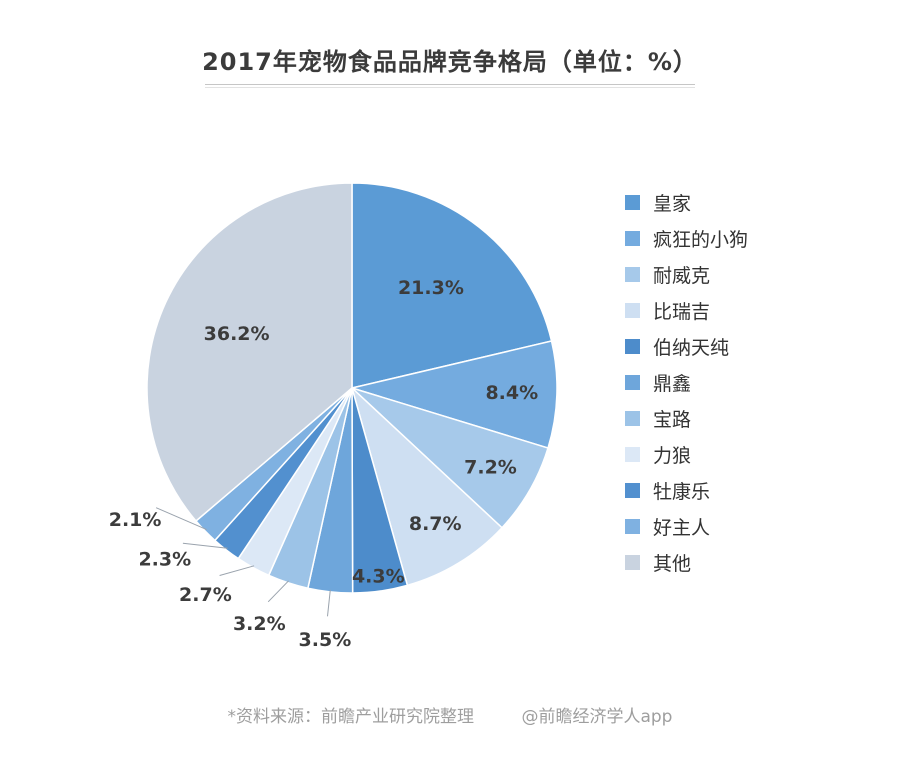 The width and height of the screenshot is (900, 768). I want to click on slice-label: 3.5%, so click(325, 640).